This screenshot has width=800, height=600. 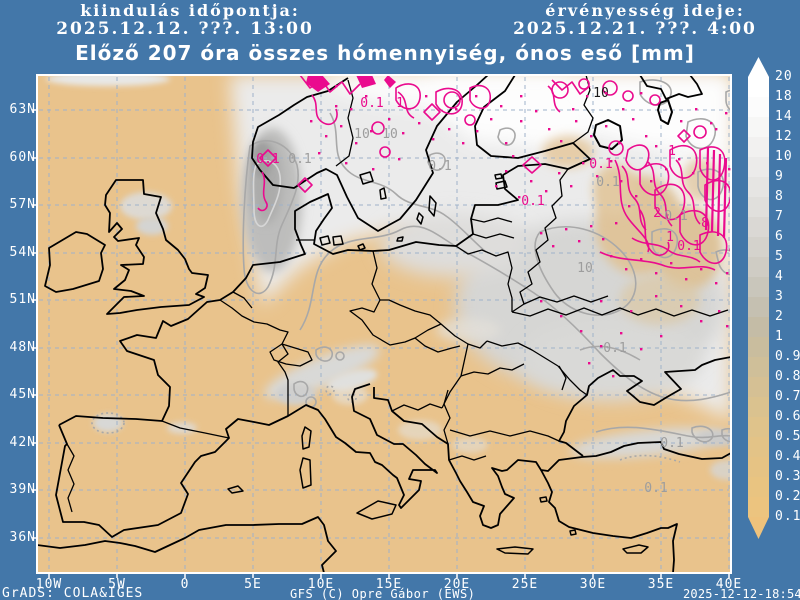 I want to click on y-tick-label: 57N, so click(x=22, y=204).